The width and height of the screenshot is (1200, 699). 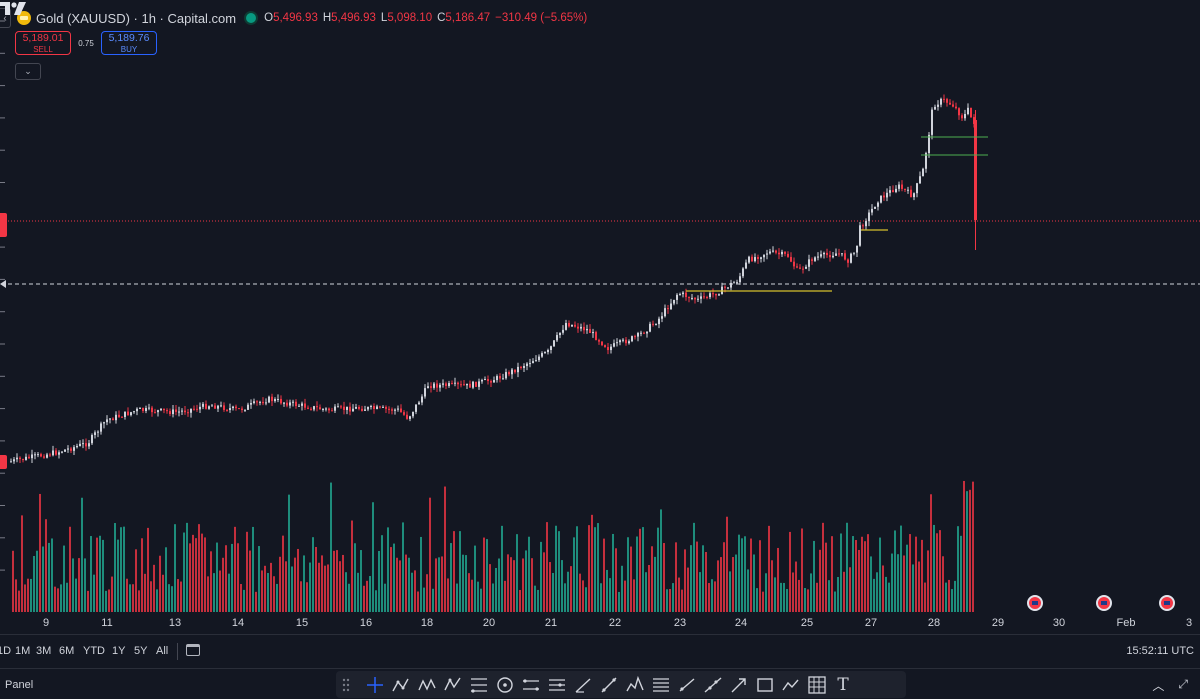 I want to click on abcd-pattern-icon, so click(x=401, y=685).